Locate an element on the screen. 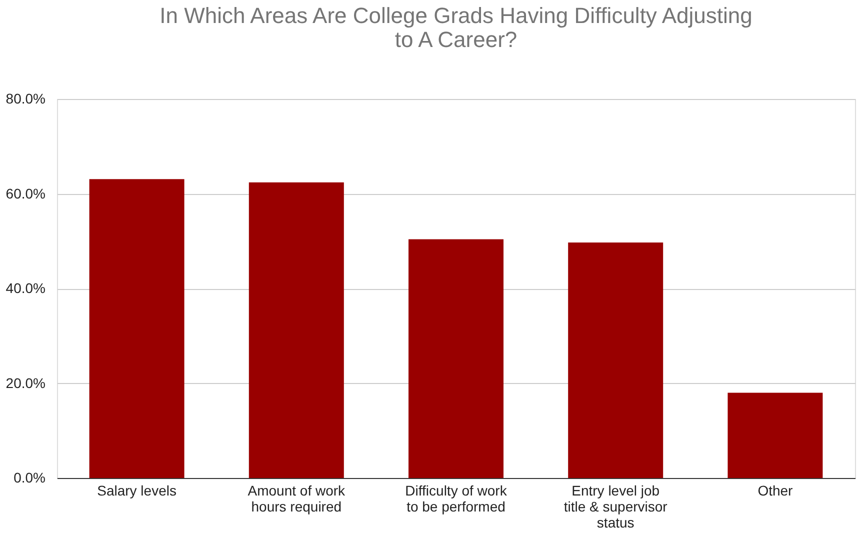 This screenshot has width=867, height=539. x-tick-label: Difficulty of work to be performed is located at coordinates (456, 498).